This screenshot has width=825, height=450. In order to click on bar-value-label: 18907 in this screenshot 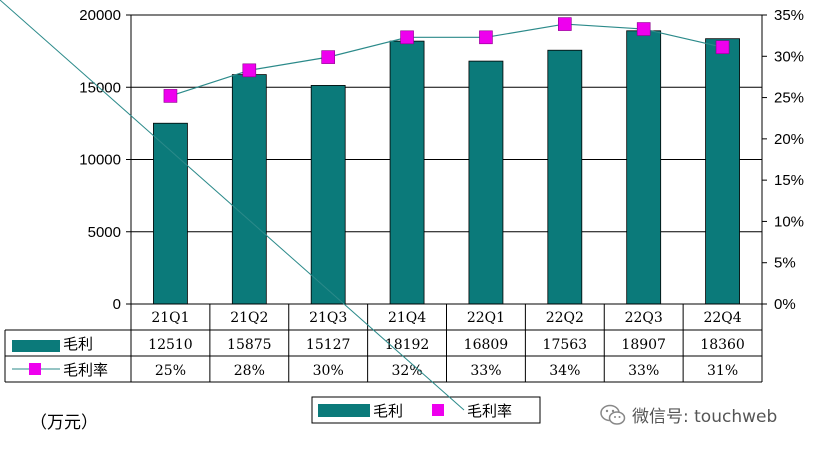, I will do `click(643, 345)`.